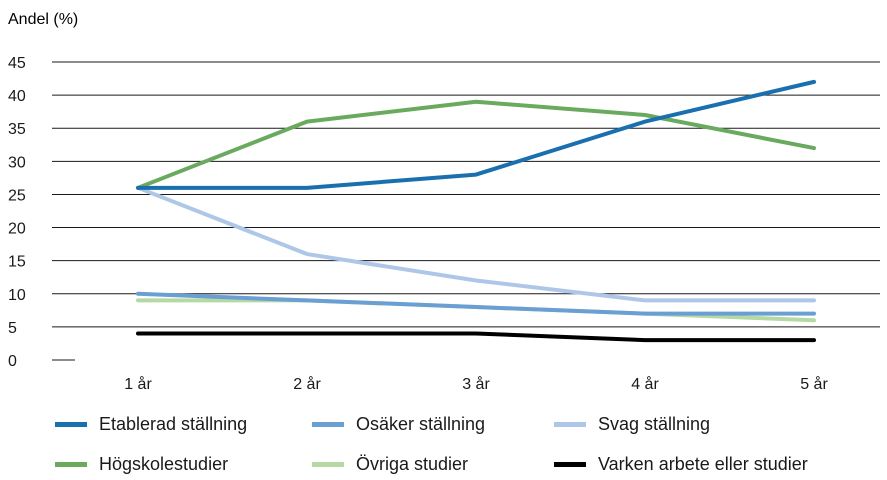 The height and width of the screenshot is (480, 887). Describe the element at coordinates (17, 262) in the screenshot. I see `y-tick-label: 15` at that location.